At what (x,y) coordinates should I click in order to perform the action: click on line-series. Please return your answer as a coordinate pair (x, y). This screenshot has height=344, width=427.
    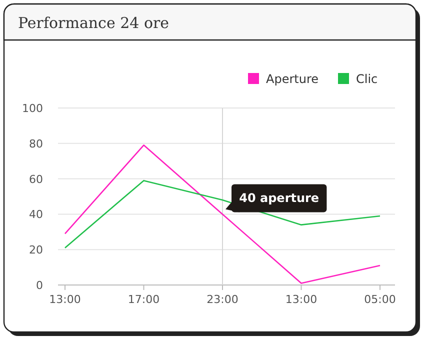
    Looking at the image, I should click on (222, 214).